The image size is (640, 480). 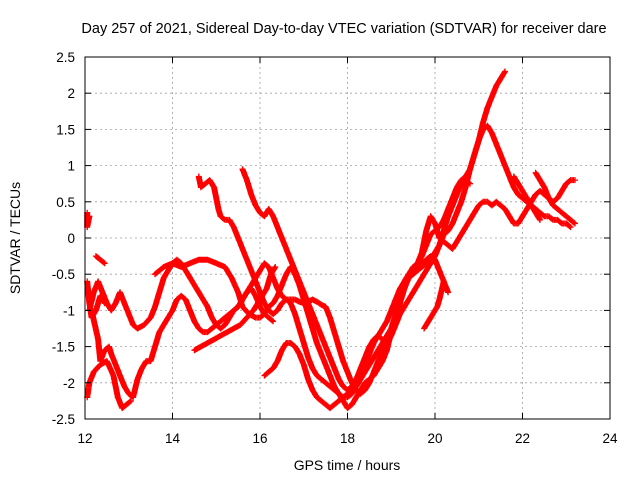 I want to click on y-tick-label: -2, so click(x=69, y=383).